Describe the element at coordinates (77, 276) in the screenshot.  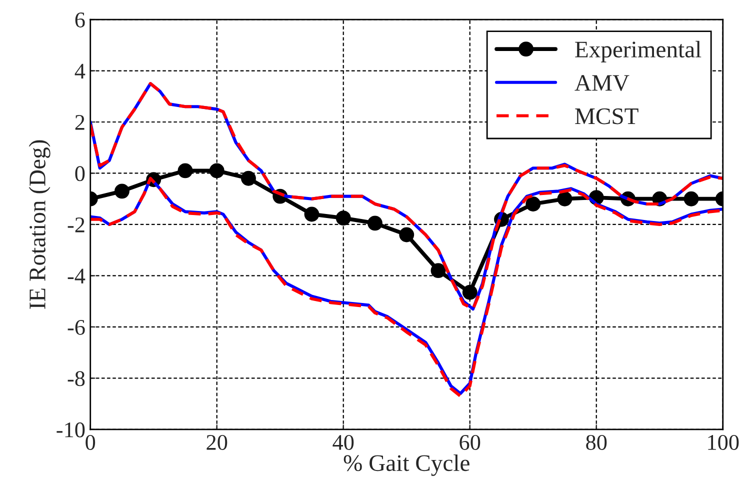
I see `y-tick-label: -4` at that location.